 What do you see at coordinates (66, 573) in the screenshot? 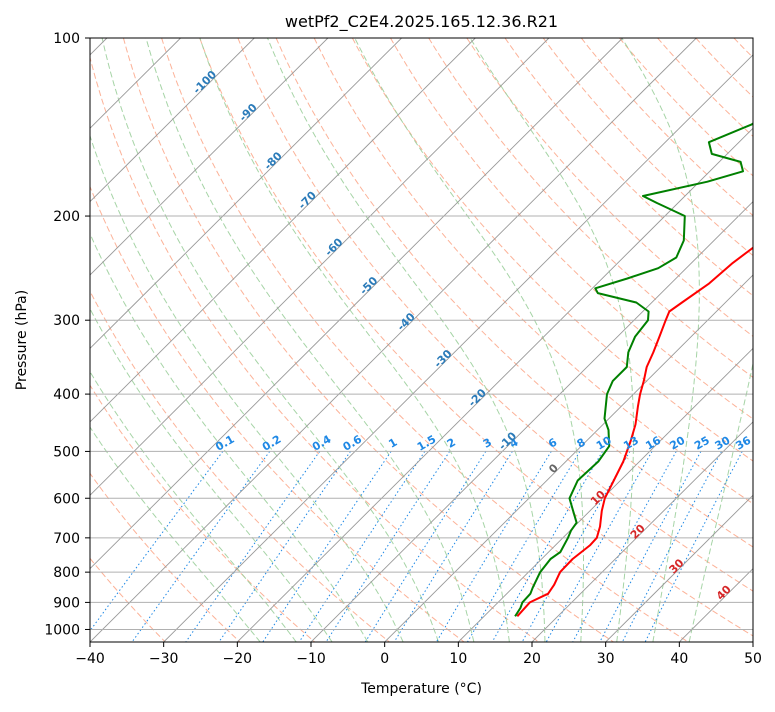
I see `y-tick-label: 800` at bounding box center [66, 573].